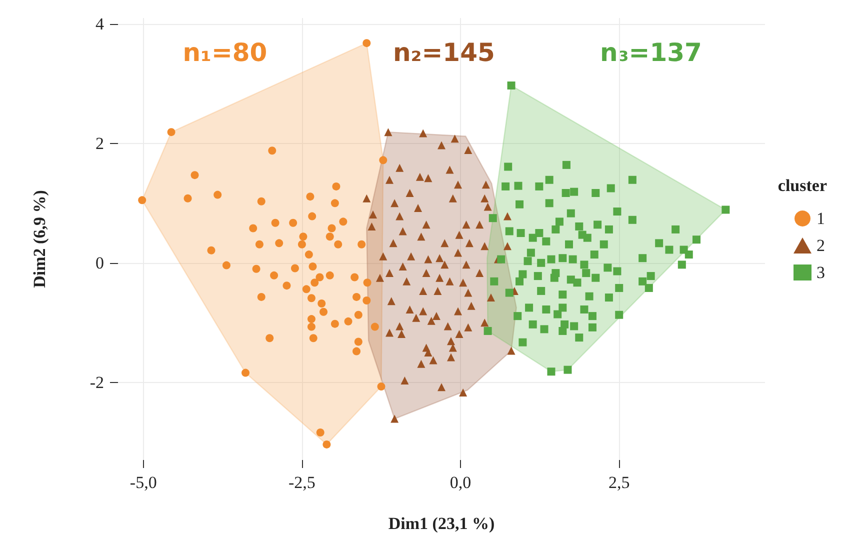 This screenshot has height=557, width=860. Describe the element at coordinates (143, 482) in the screenshot. I see `x-tick-label: -5,0` at that location.